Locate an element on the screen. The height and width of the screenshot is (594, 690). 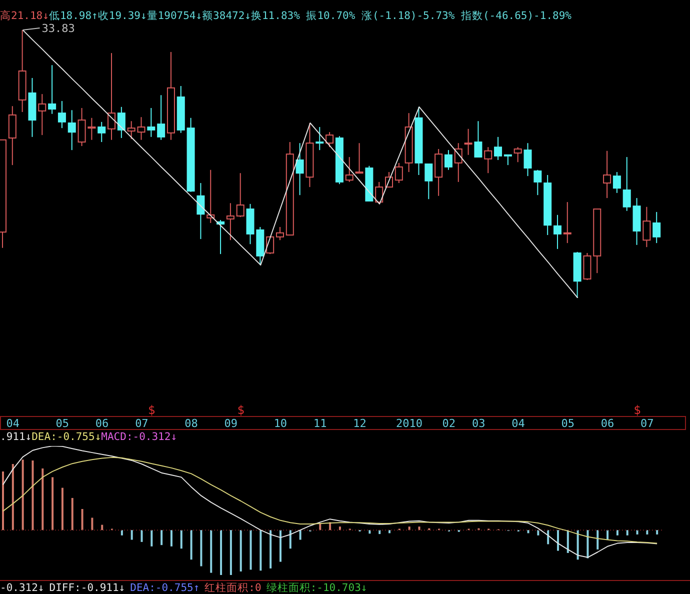
text: DEA:-0.755↑ is located at coordinates (165, 588).